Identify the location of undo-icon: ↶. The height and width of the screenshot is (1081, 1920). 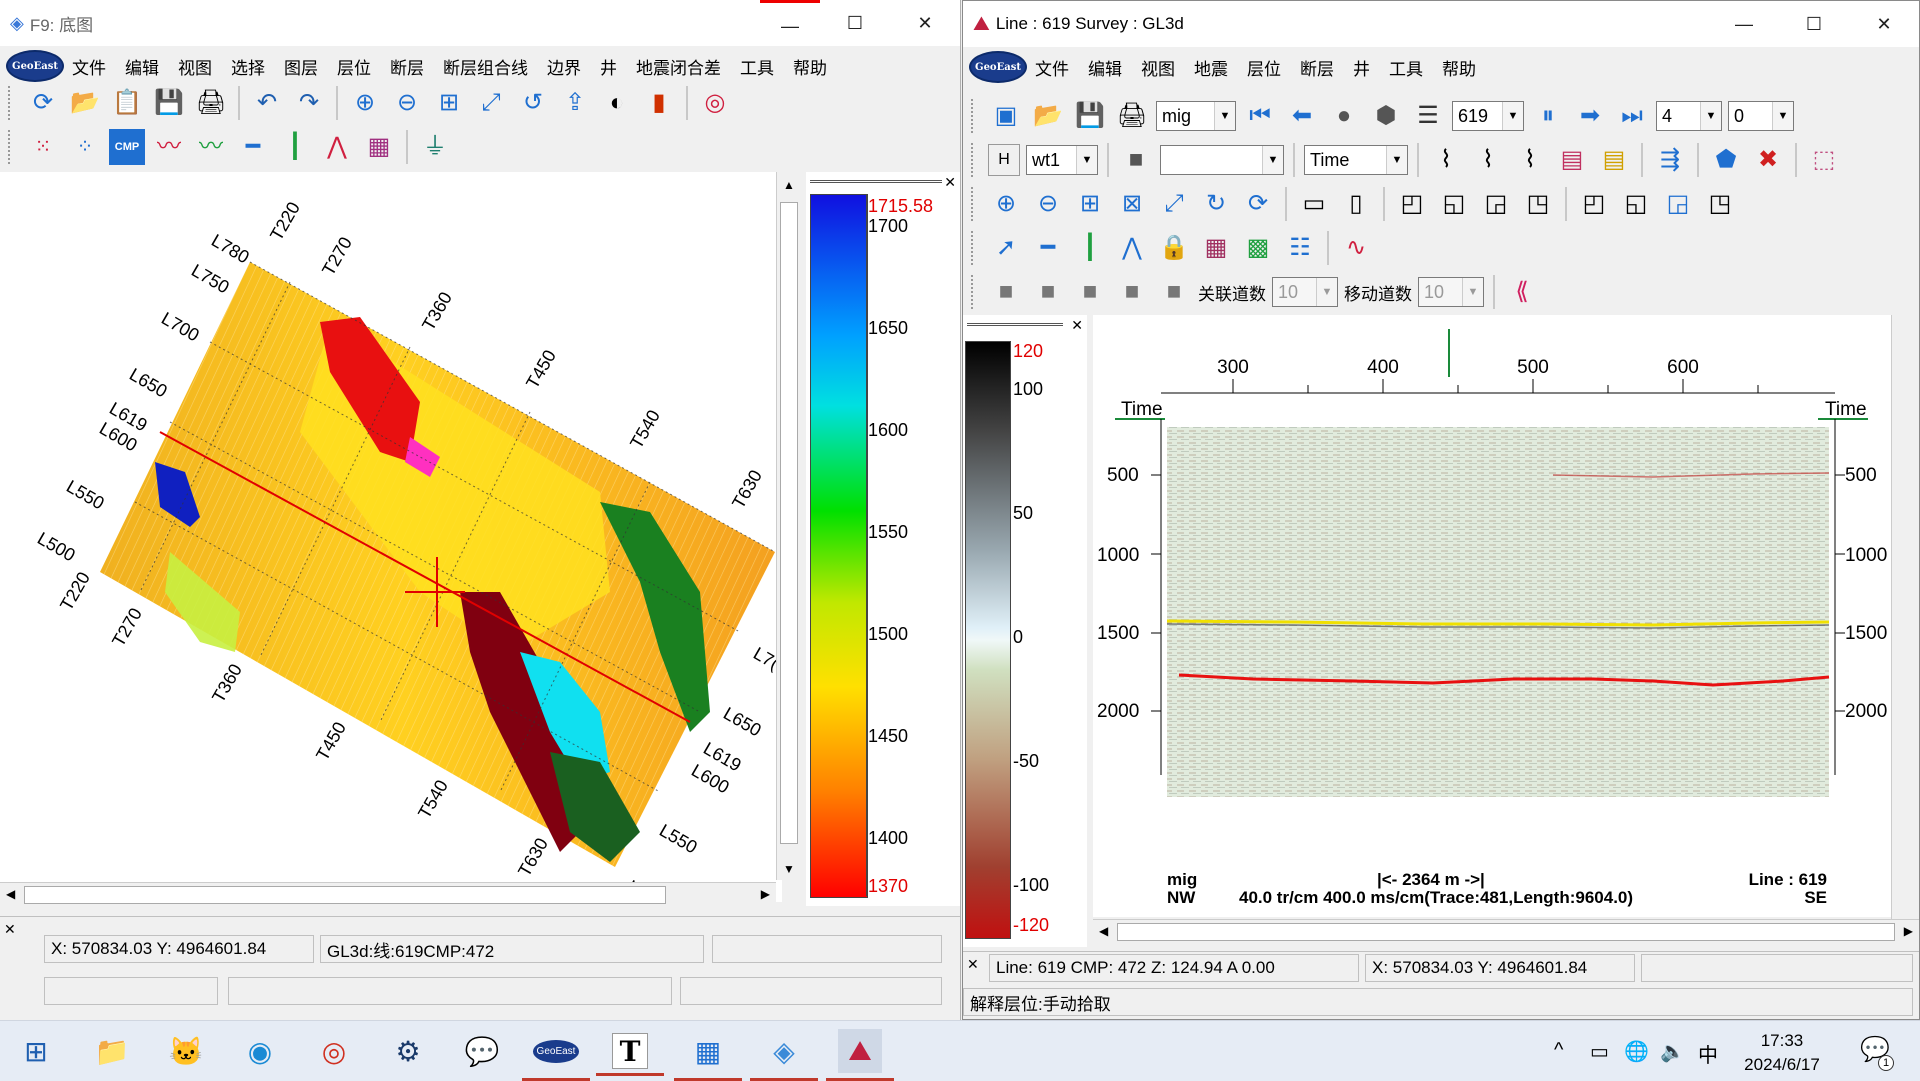
(267, 102).